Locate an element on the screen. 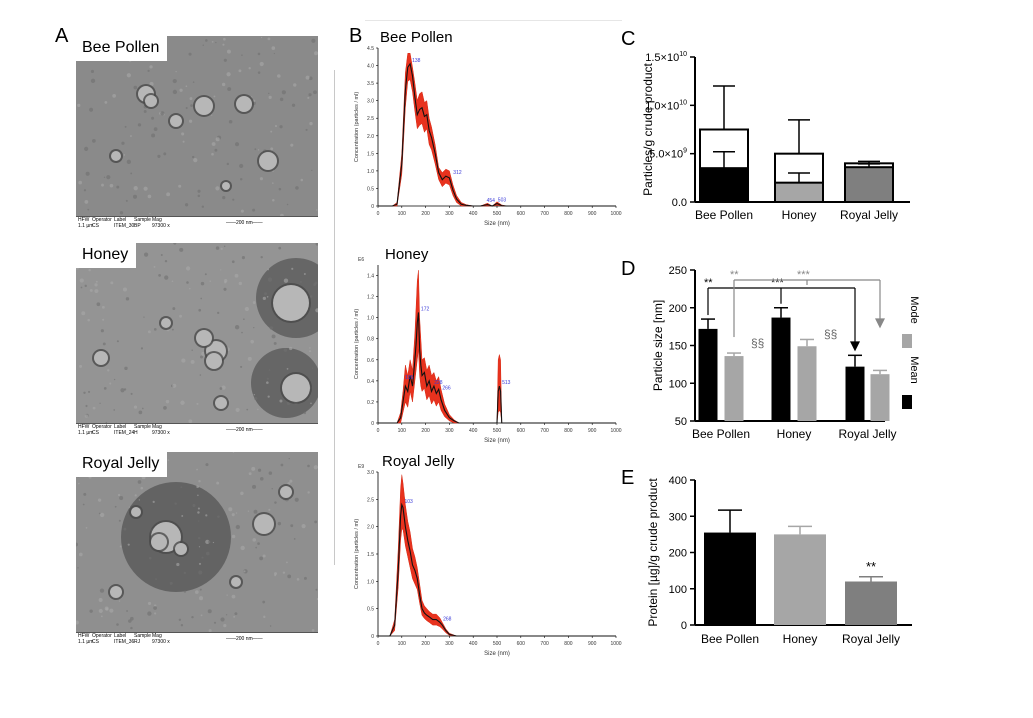  error-band is located at coordinates (497, 130).